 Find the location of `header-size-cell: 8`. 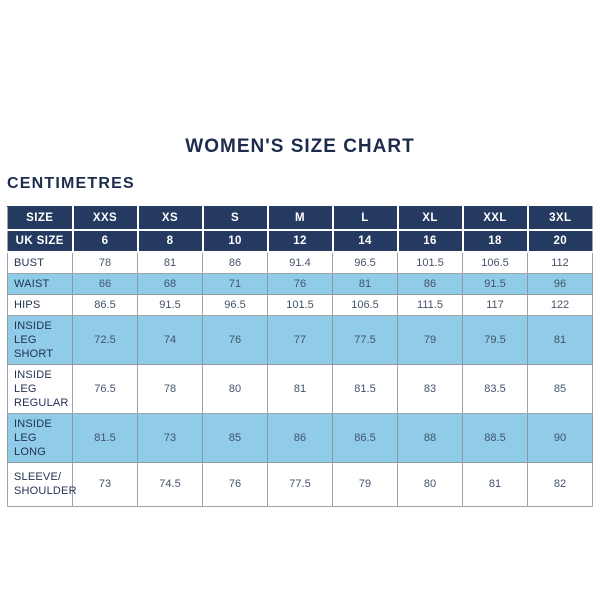

header-size-cell: 8 is located at coordinates (170, 240).